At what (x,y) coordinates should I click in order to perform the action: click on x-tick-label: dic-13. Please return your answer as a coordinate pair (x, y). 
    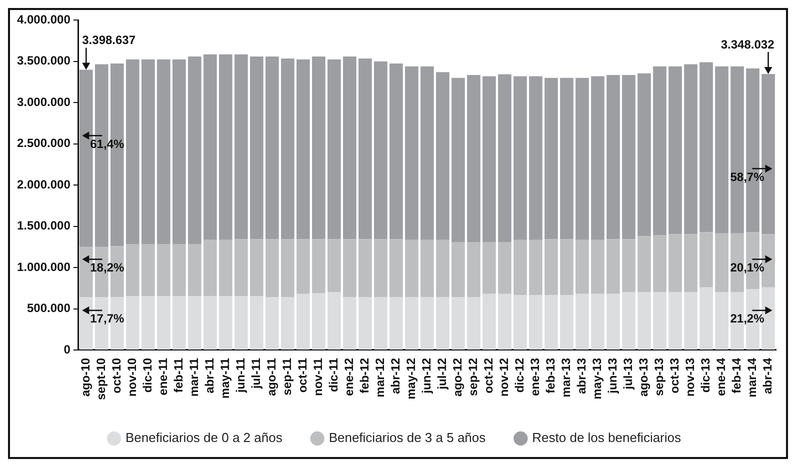
    Looking at the image, I should click on (705, 375).